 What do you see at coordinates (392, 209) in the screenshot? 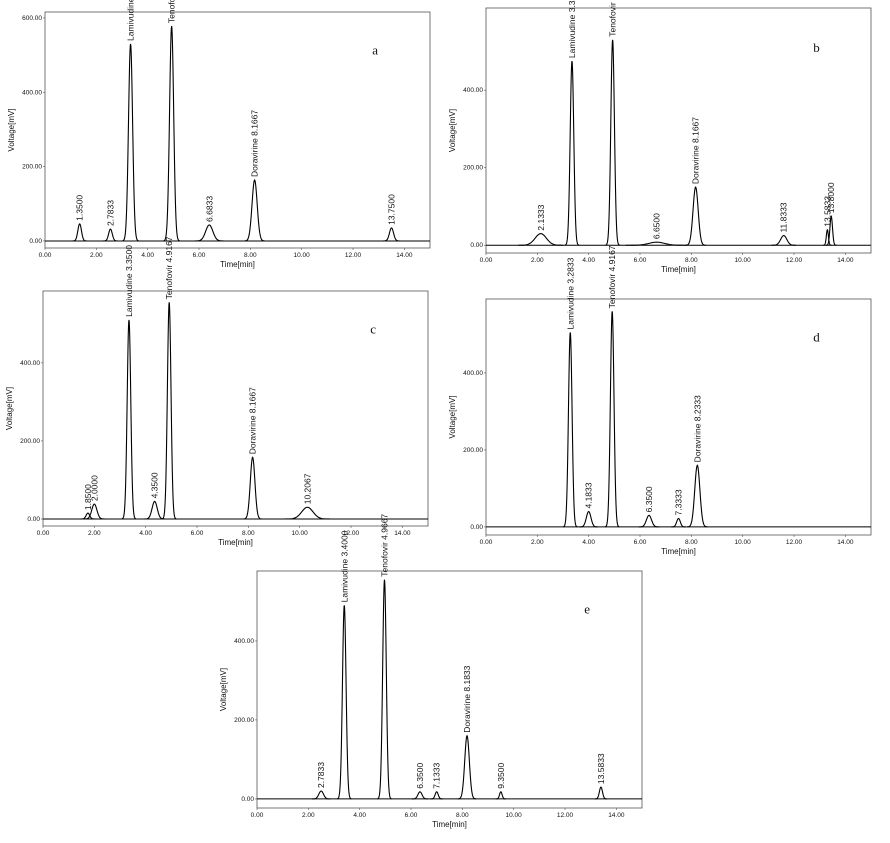
I see `peak-label: 13.7500` at bounding box center [392, 209].